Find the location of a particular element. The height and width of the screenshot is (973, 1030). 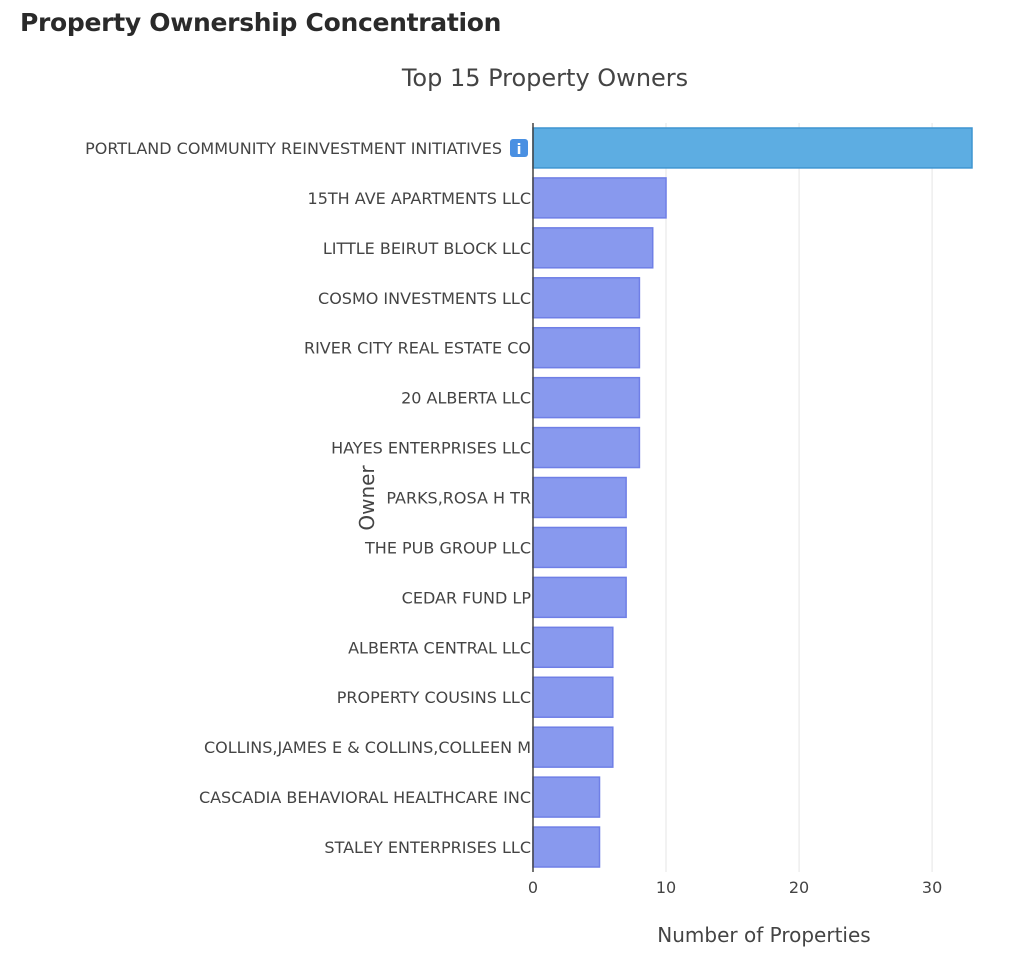

x-tick-labels: 0 10 20 30 is located at coordinates (735, 887).